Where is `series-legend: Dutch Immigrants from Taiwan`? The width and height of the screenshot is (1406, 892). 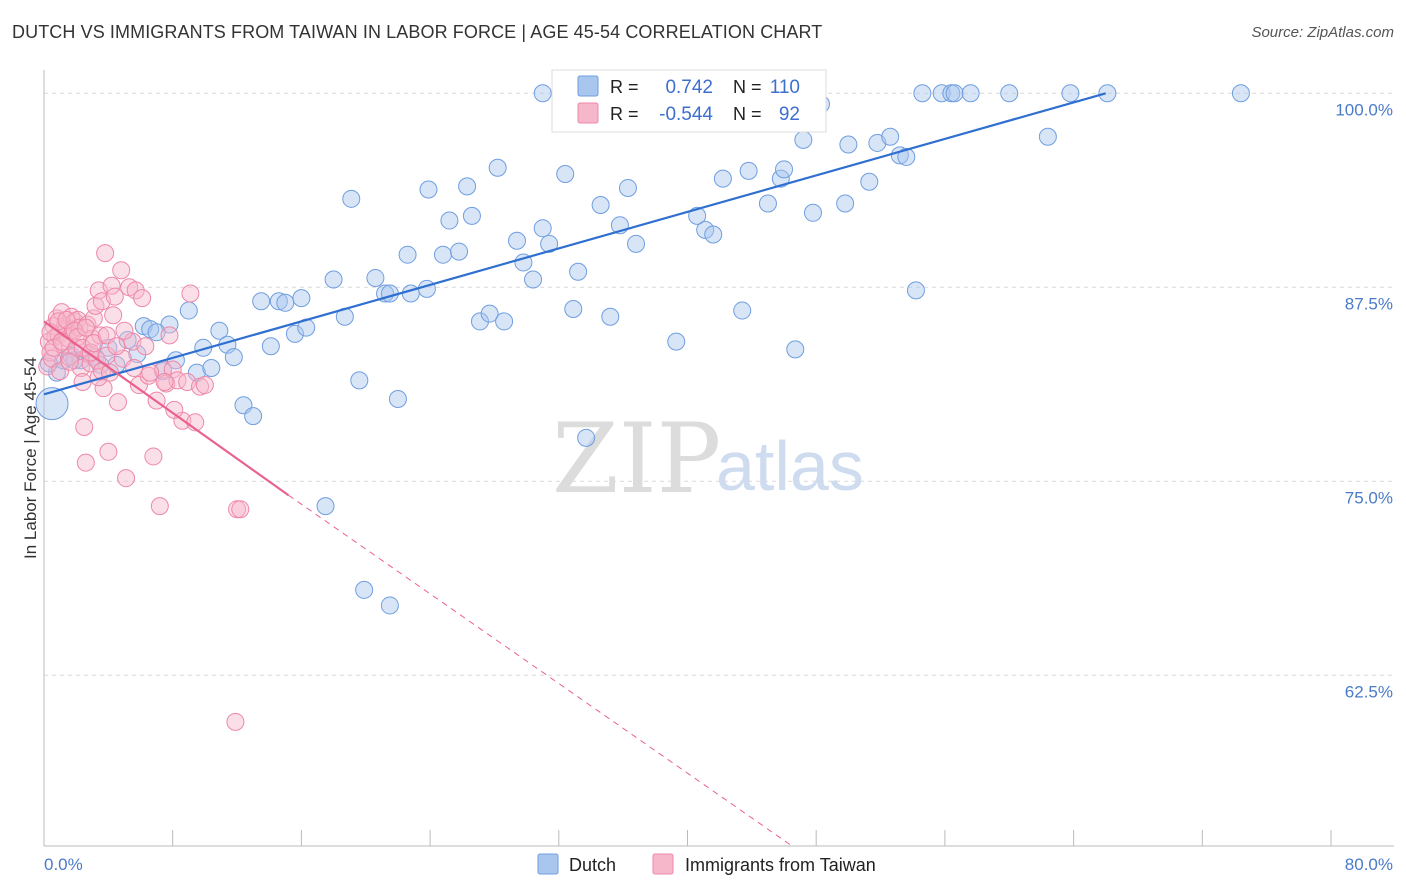 series-legend: Dutch Immigrants from Taiwan is located at coordinates (706, 864).